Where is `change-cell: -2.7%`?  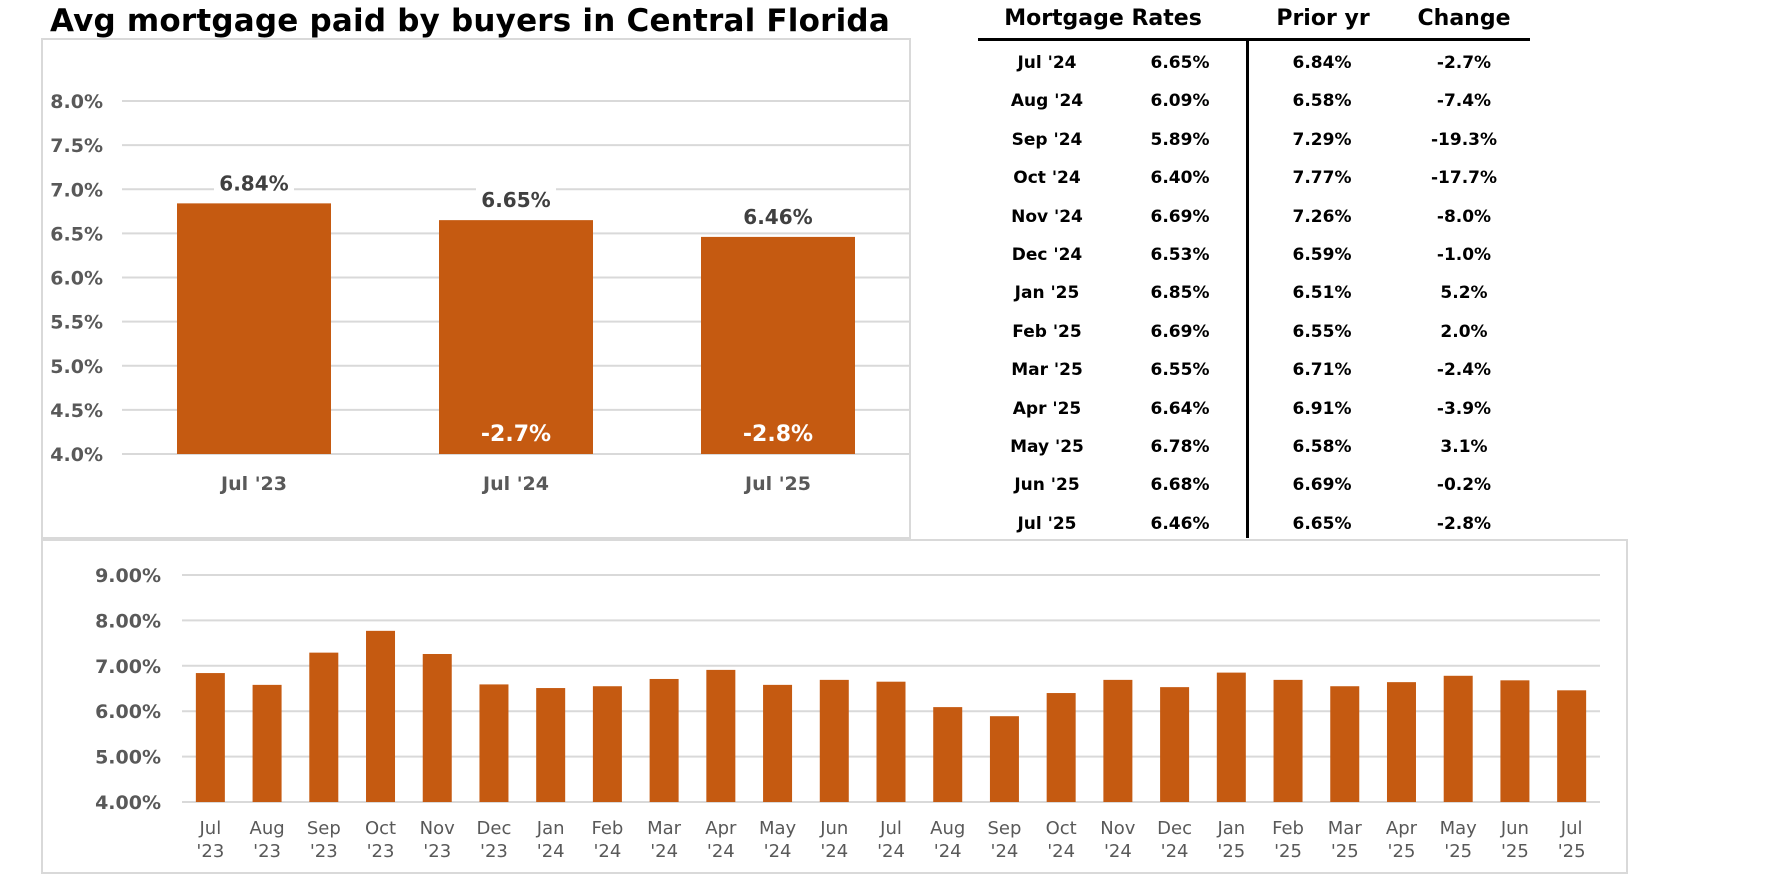
change-cell: -2.7% is located at coordinates (1464, 63).